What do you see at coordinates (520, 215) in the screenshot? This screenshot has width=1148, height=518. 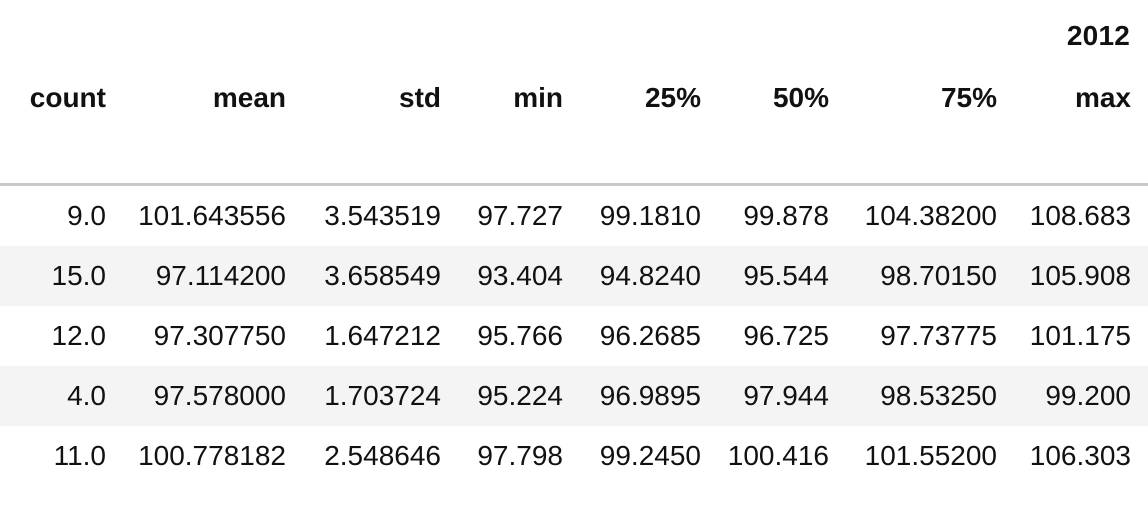 I see `cell-min: 97.727` at bounding box center [520, 215].